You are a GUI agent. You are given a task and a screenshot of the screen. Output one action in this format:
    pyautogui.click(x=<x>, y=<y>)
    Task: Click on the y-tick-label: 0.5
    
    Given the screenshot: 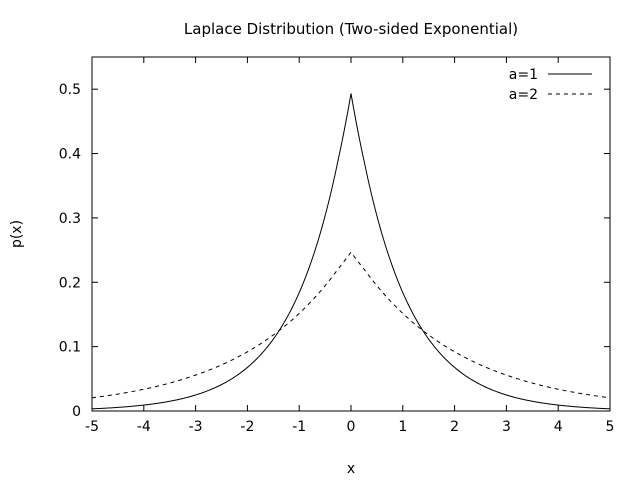 What is the action you would take?
    pyautogui.click(x=70, y=90)
    